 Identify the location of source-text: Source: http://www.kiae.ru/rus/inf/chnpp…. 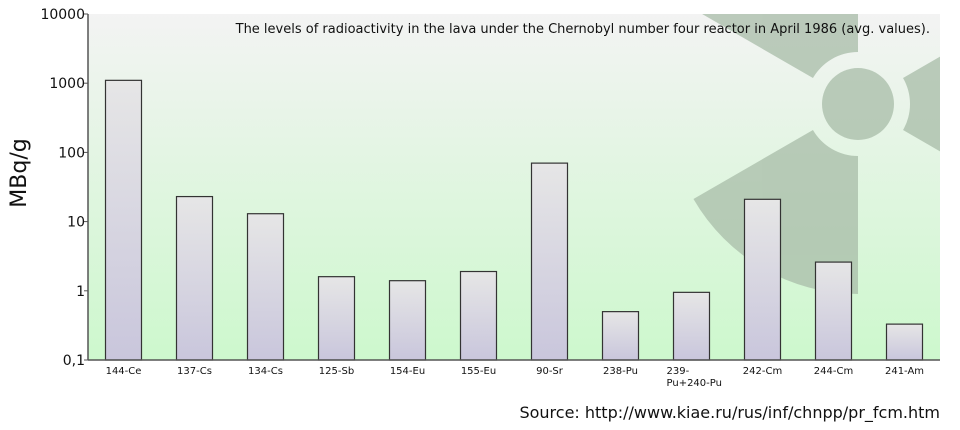
(729, 413).